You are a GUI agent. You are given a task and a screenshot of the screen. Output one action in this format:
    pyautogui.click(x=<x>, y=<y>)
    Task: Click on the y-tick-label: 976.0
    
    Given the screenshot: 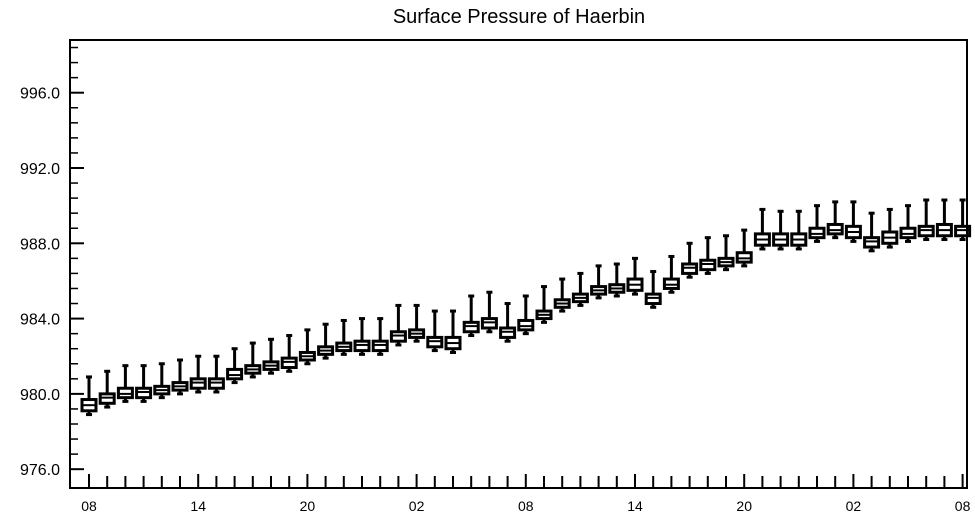 What is the action you would take?
    pyautogui.click(x=40, y=470)
    